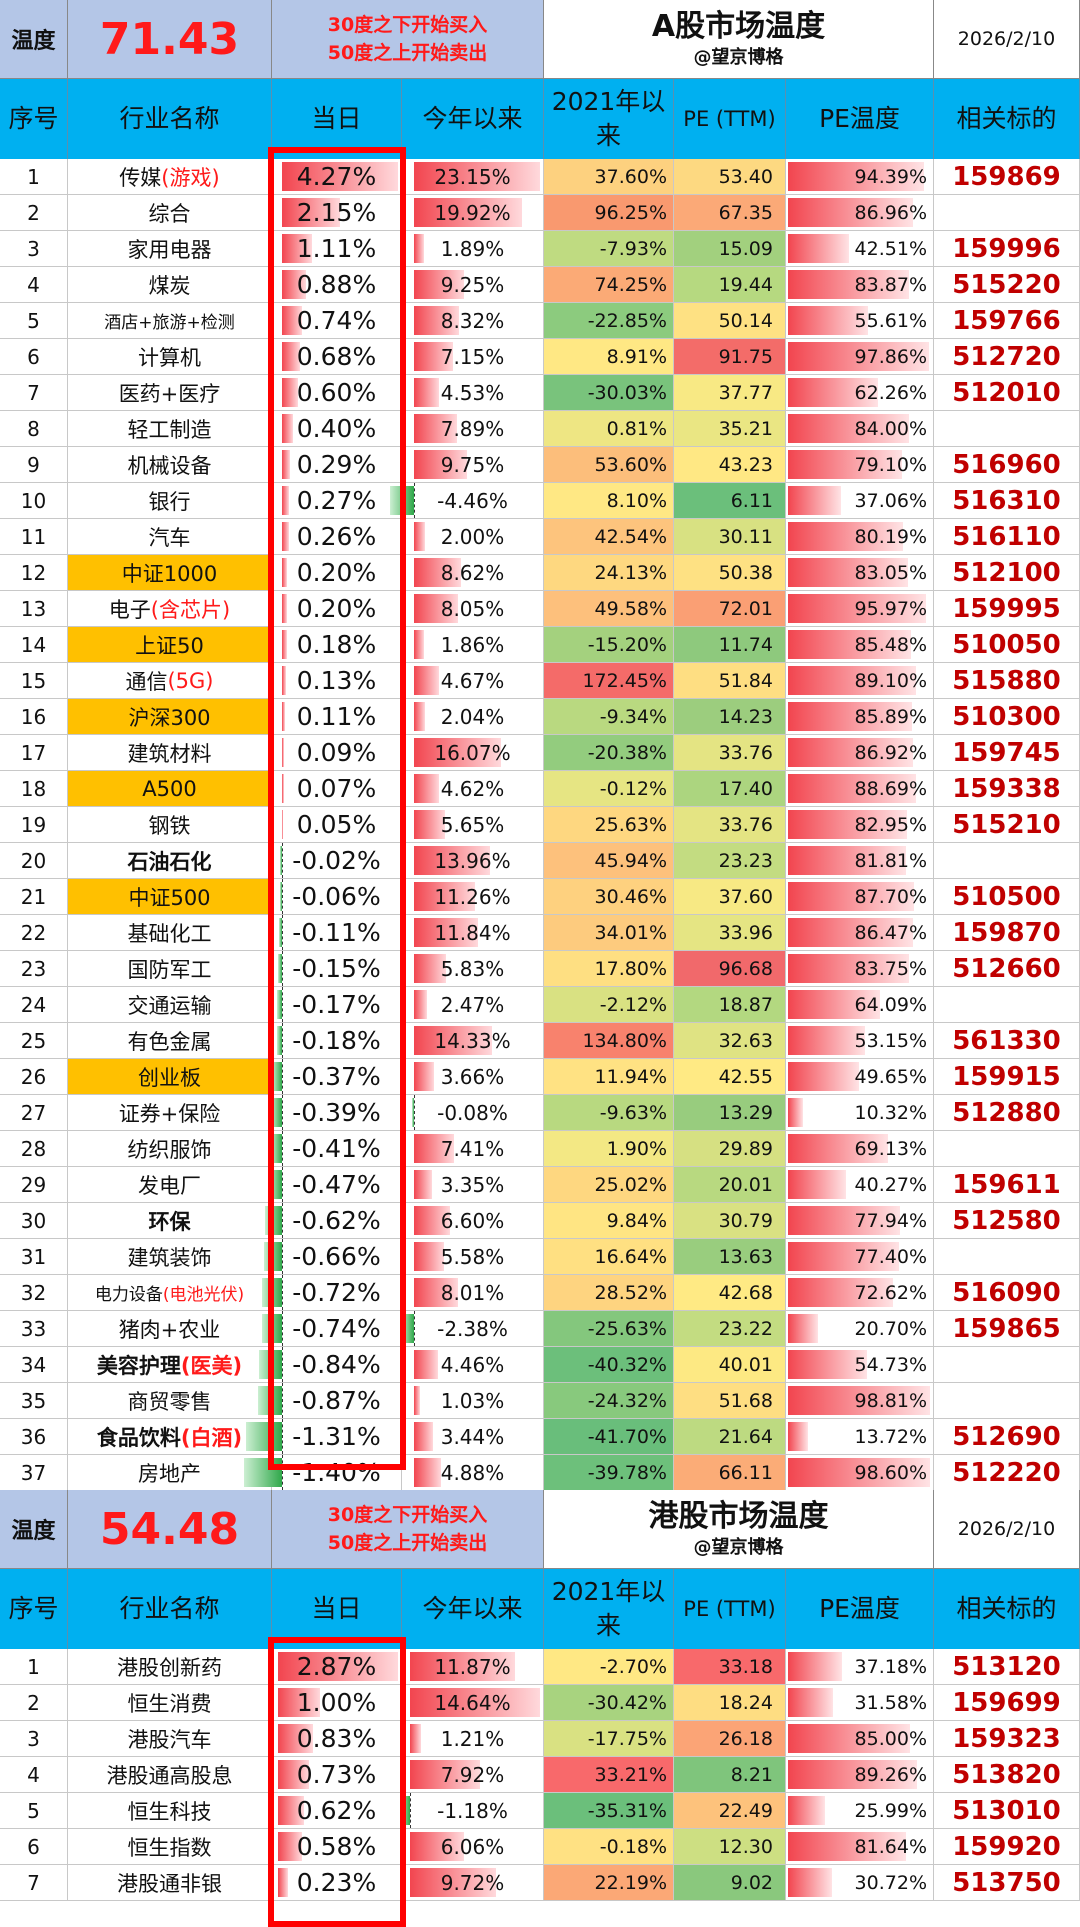 This screenshot has height=1927, width=1080. What do you see at coordinates (170, 1148) in the screenshot?
I see `industry-name: 纺织服饰` at bounding box center [170, 1148].